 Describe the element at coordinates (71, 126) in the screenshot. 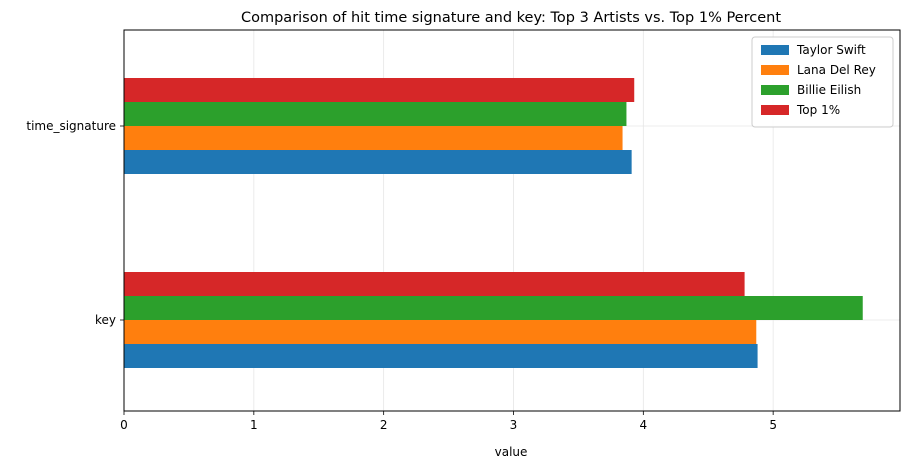

I see `y-tick-label: time_signature` at that location.